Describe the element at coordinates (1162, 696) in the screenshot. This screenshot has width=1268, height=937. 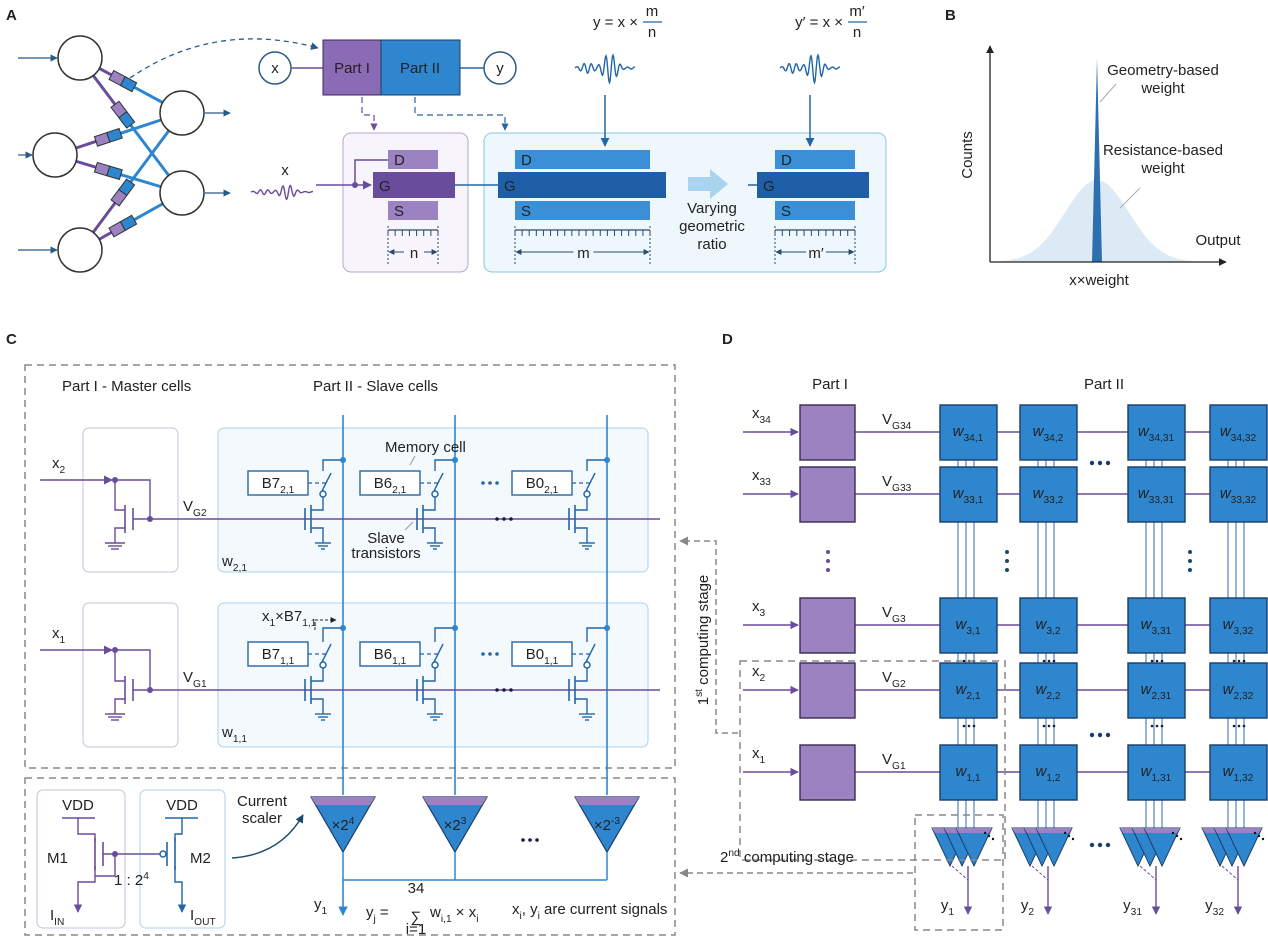
I see `text-run: 2,31` at that location.